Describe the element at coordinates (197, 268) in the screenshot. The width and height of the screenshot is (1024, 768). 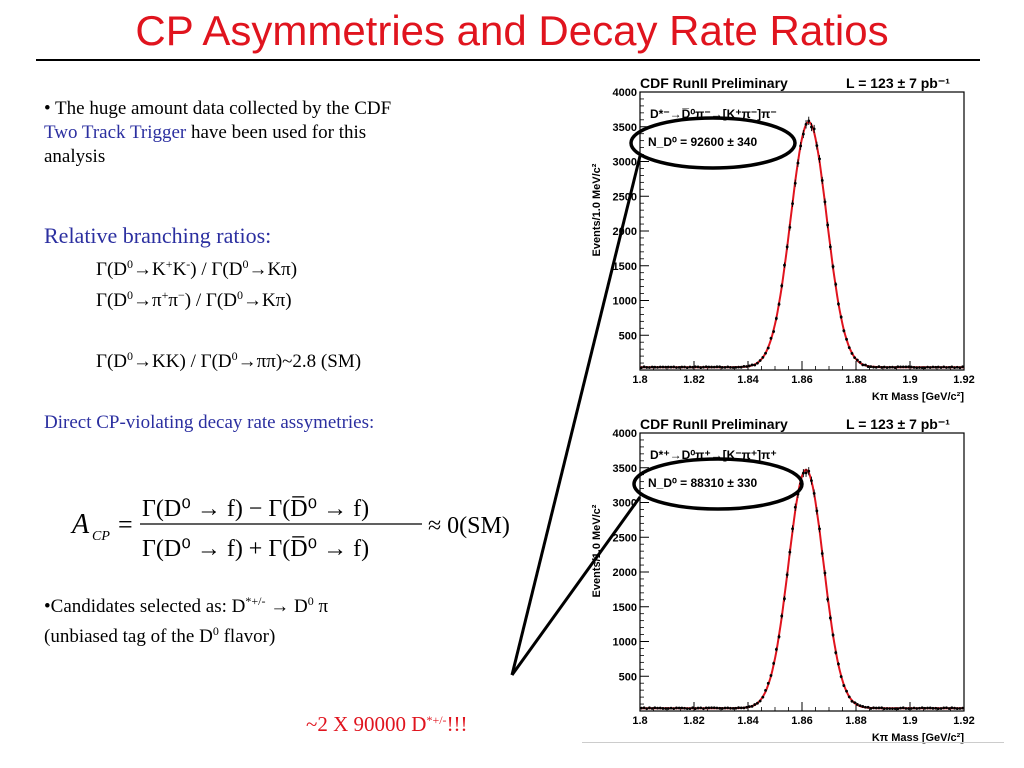
I see `ratio-line-1: Γ(D0→K+K-) / Γ(D0→Kπ)` at that location.